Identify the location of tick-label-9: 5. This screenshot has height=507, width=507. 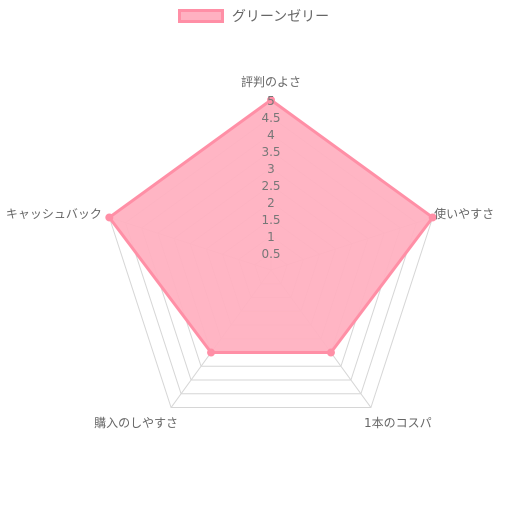
(271, 101).